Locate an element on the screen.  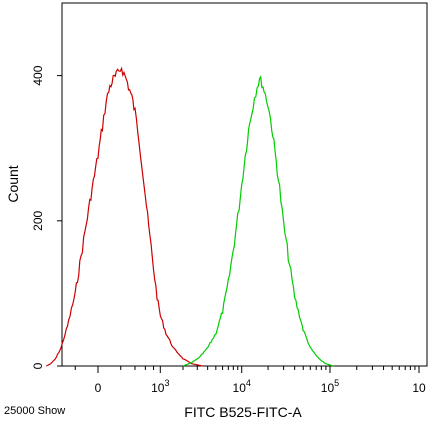
y-axis: 0 200 400 is located at coordinates (46, 217).